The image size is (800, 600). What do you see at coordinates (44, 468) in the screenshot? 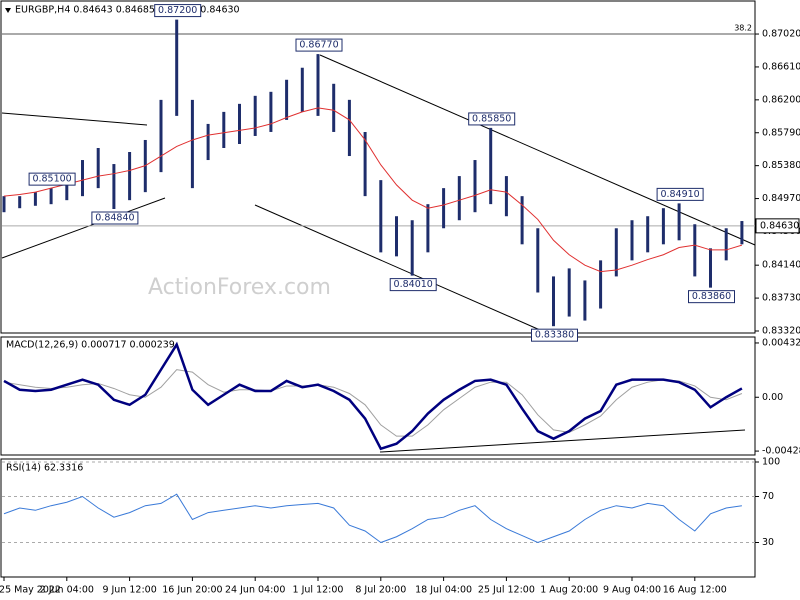
I see `rsi-title: RSI(14) 62.3316` at bounding box center [44, 468].